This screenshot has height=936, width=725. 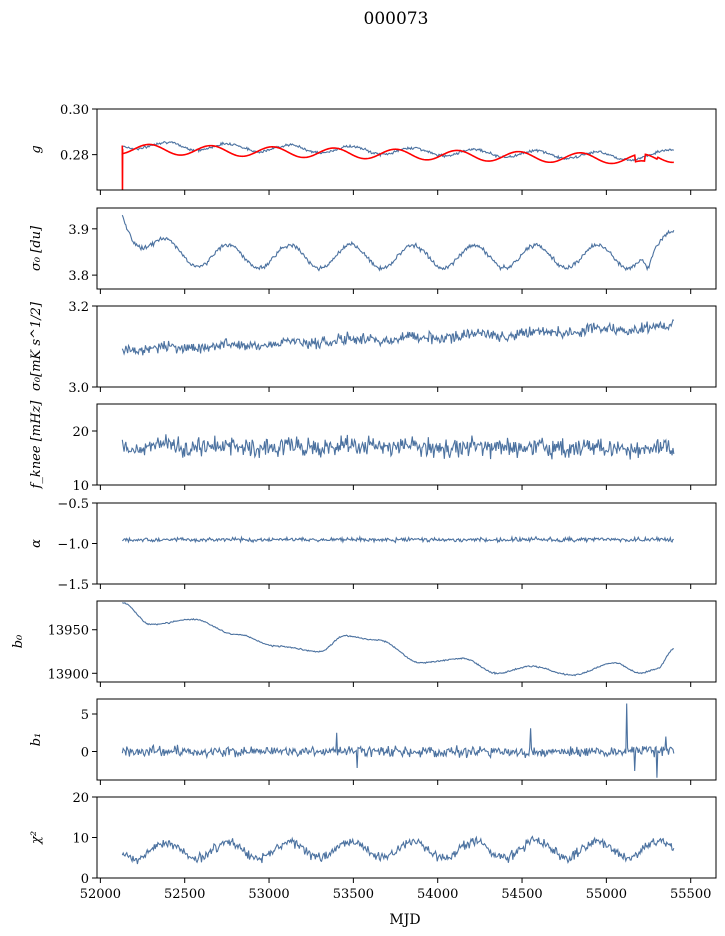 What do you see at coordinates (68, 631) in the screenshot?
I see `y-tick-label: 13950` at bounding box center [68, 631].